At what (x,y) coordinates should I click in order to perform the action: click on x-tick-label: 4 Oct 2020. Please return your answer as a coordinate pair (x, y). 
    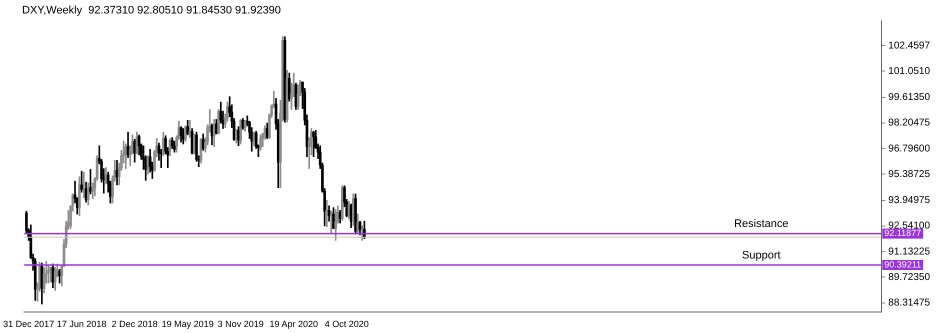
    Looking at the image, I should click on (346, 324).